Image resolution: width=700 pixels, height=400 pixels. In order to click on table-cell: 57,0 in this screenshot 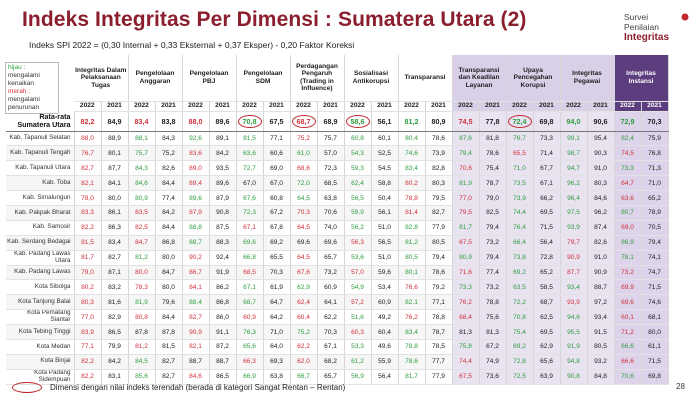, I will do `click(331, 153)`.